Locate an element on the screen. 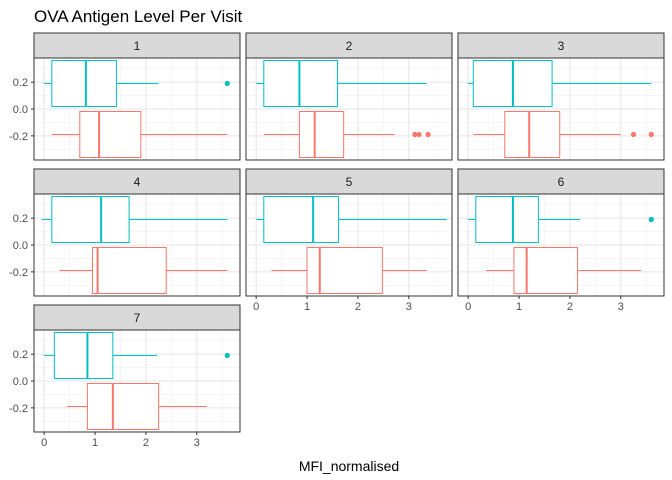  facet-panel-7: 7 0.2 0.0 -0.2 0 1 2 3 is located at coordinates (125, 376).